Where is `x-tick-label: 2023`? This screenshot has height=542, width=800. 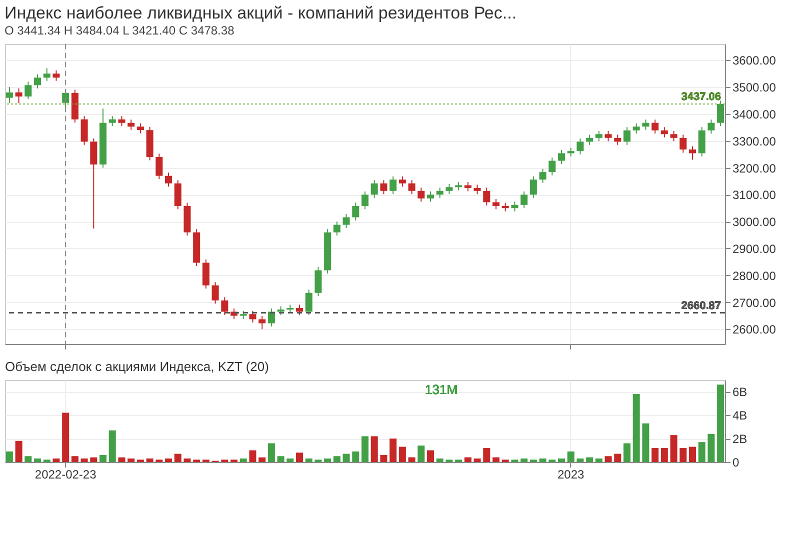 x-tick-label: 2023 is located at coordinates (571, 475).